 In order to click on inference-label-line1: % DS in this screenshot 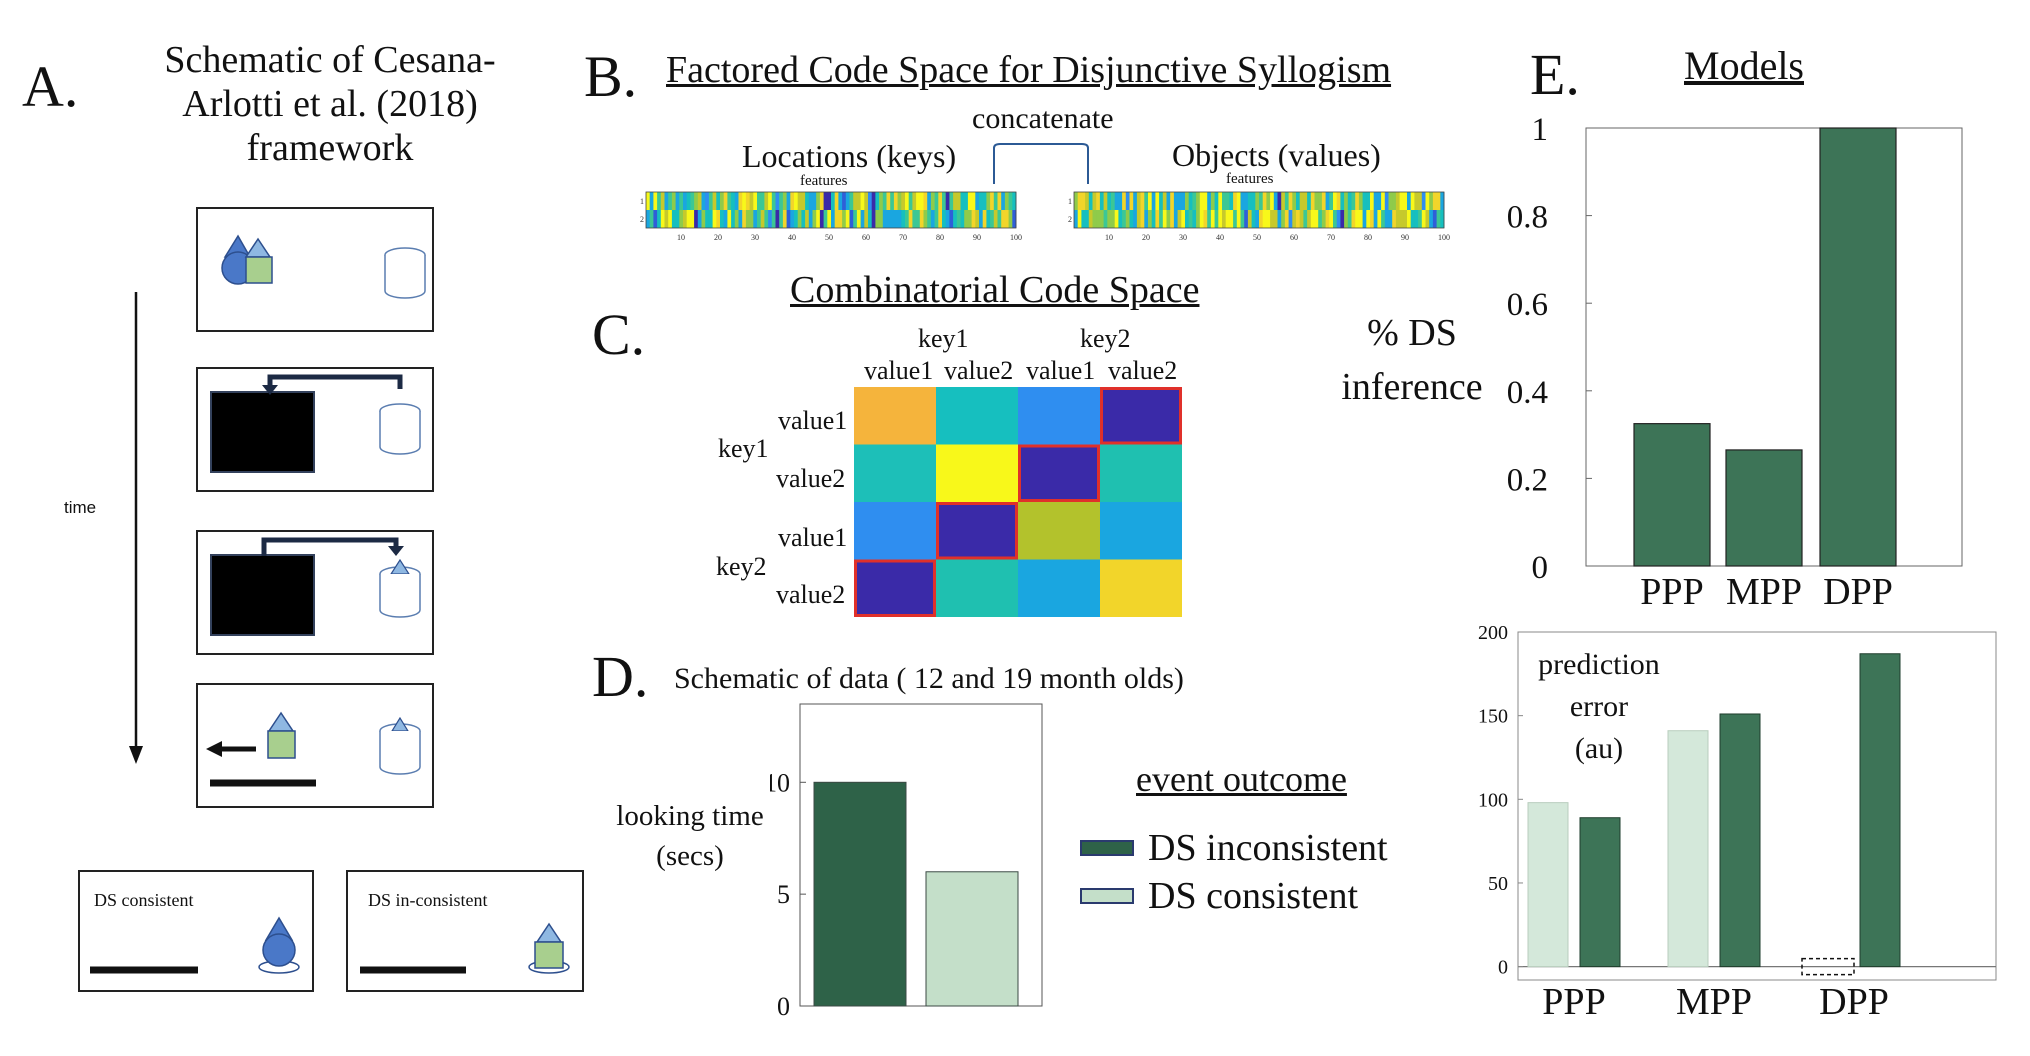, I will do `click(1412, 333)`.